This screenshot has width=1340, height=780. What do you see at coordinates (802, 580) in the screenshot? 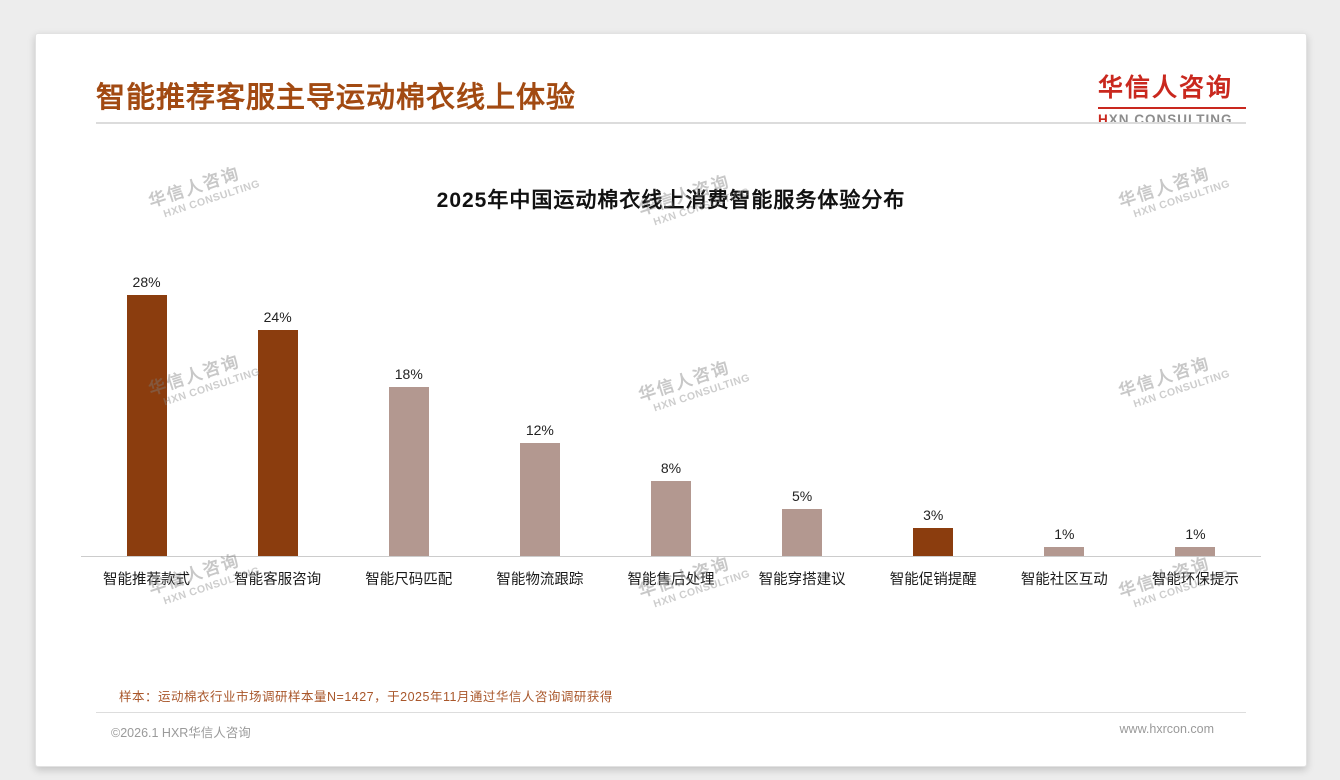
I see `category-label: 智能穿搭建议` at bounding box center [802, 580].